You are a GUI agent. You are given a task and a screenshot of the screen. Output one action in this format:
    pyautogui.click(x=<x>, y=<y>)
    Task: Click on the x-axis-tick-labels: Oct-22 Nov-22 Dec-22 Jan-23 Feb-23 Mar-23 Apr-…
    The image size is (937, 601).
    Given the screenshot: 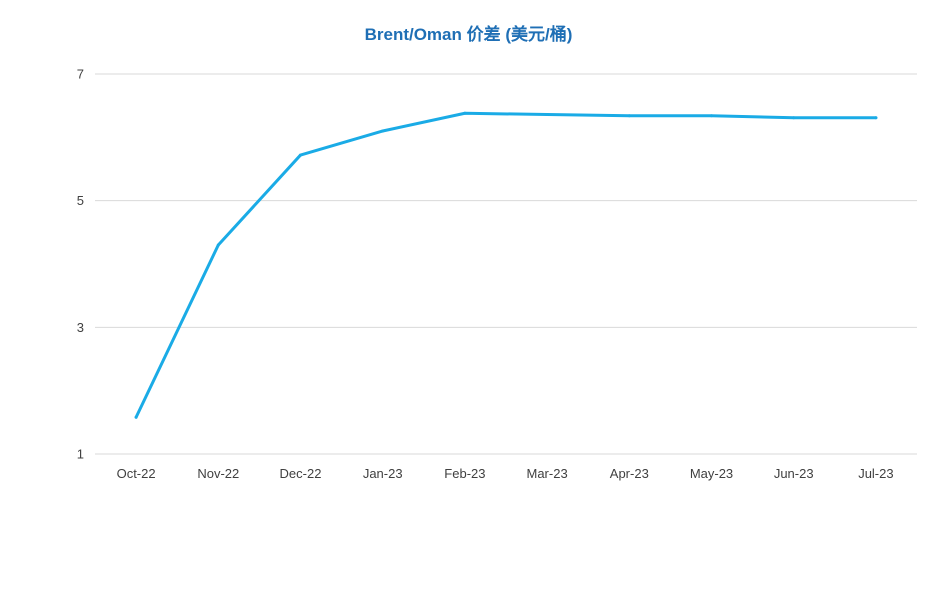 What is the action you would take?
    pyautogui.click(x=505, y=473)
    